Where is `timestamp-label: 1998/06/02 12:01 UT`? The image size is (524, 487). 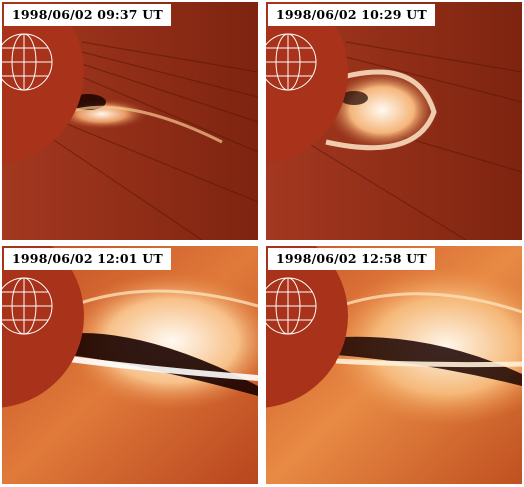 timestamp-label: 1998/06/02 12:01 UT is located at coordinates (87, 259).